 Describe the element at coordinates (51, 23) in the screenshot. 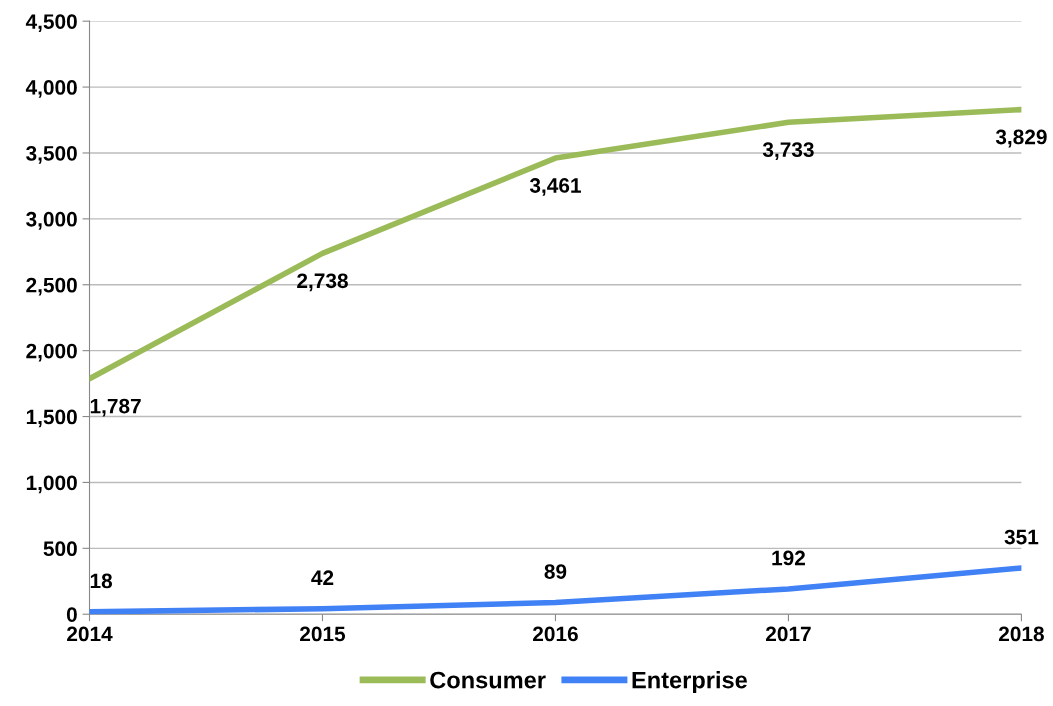

I see `y-tick-label: 4,500` at that location.